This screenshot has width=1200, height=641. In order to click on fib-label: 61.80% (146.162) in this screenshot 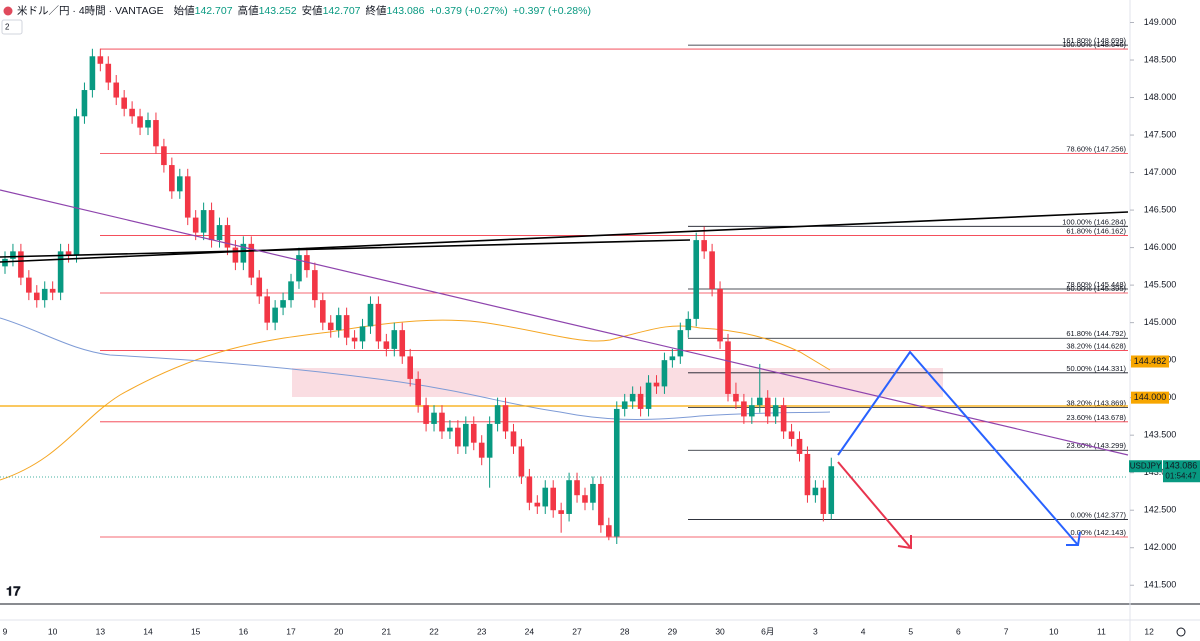, I will do `click(1096, 230)`.